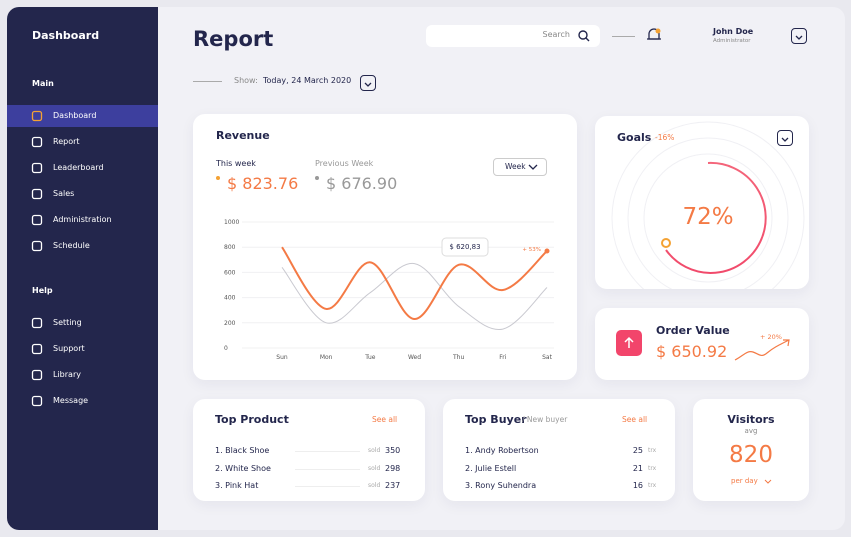 The height and width of the screenshot is (537, 851). Describe the element at coordinates (243, 468) in the screenshot. I see `product-name: 2. White Shoe` at that location.